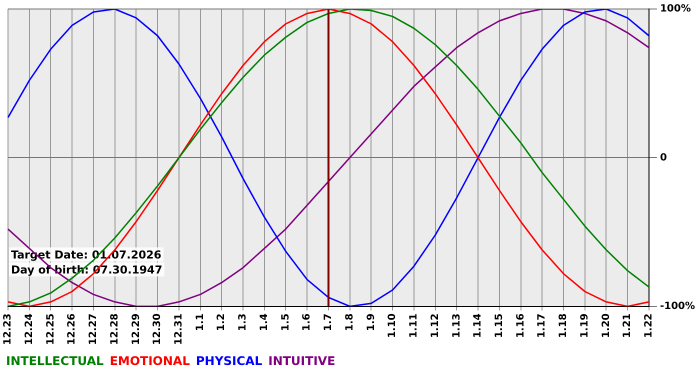 The image size is (700, 380). I want to click on x-tick-label: 12.25, so click(50, 329).